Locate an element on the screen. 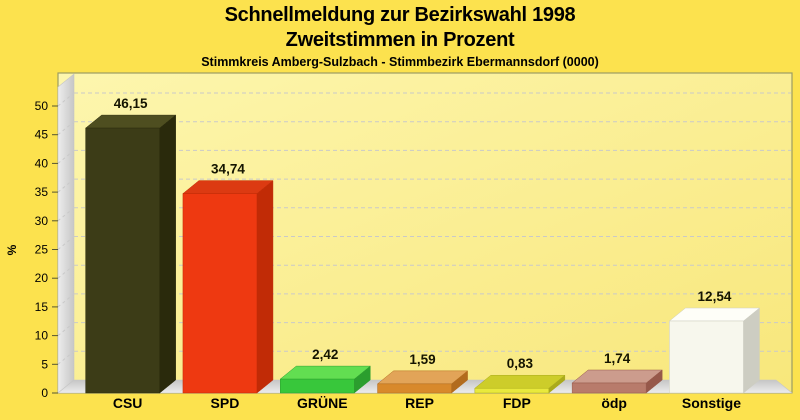 This screenshot has height=420, width=800. bar-SPD is located at coordinates (220, 293).